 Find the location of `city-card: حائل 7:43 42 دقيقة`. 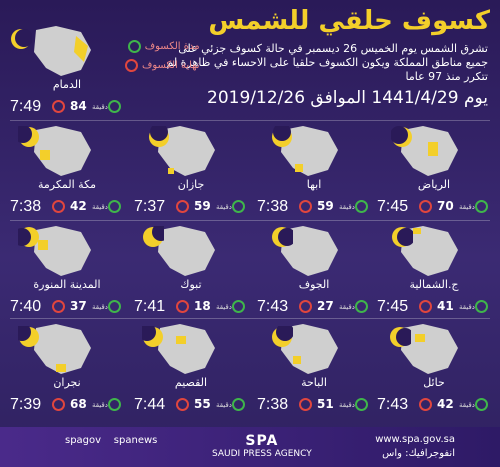

city-card: حائل 7:43 42 دقيقة is located at coordinates (434, 368).